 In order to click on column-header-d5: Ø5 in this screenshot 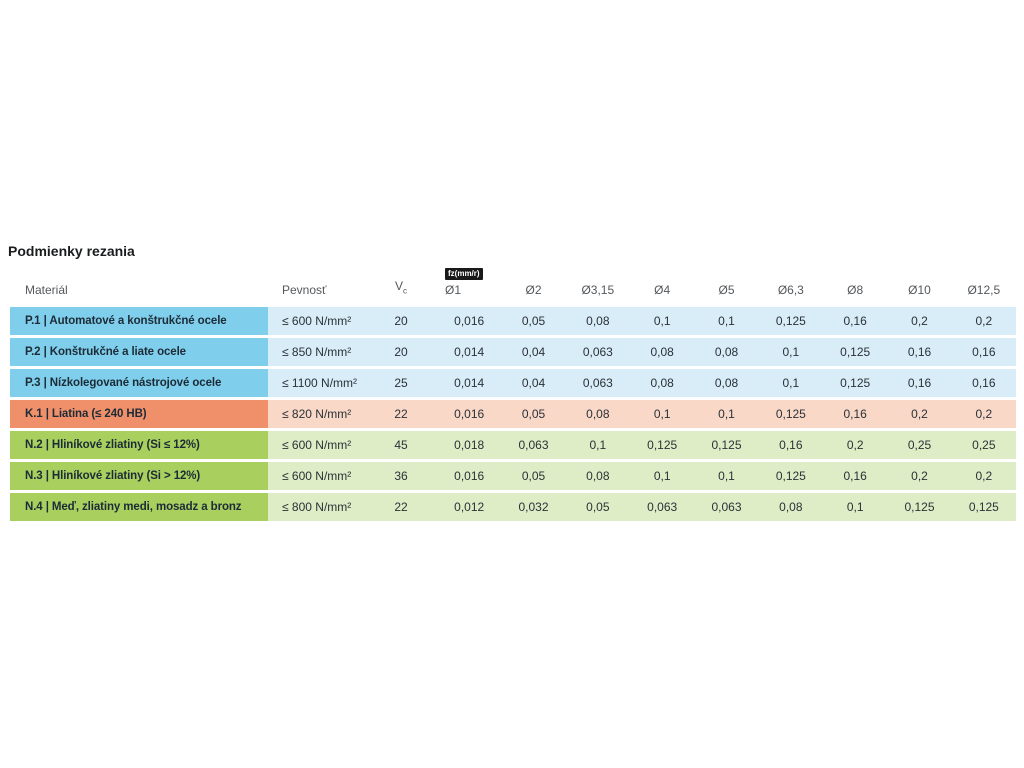, I will do `click(726, 290)`.